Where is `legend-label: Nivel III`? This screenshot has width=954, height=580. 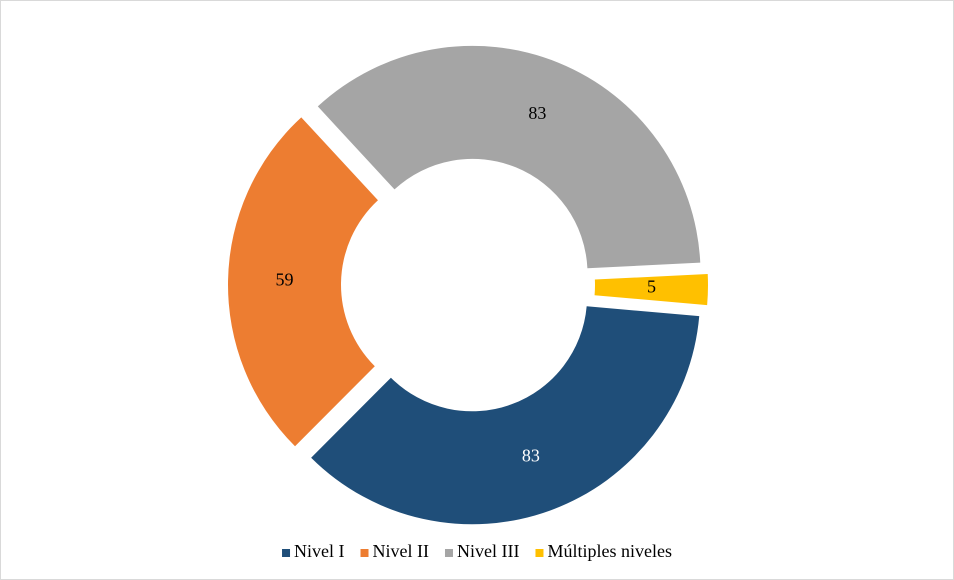
legend-label: Nivel III is located at coordinates (488, 551).